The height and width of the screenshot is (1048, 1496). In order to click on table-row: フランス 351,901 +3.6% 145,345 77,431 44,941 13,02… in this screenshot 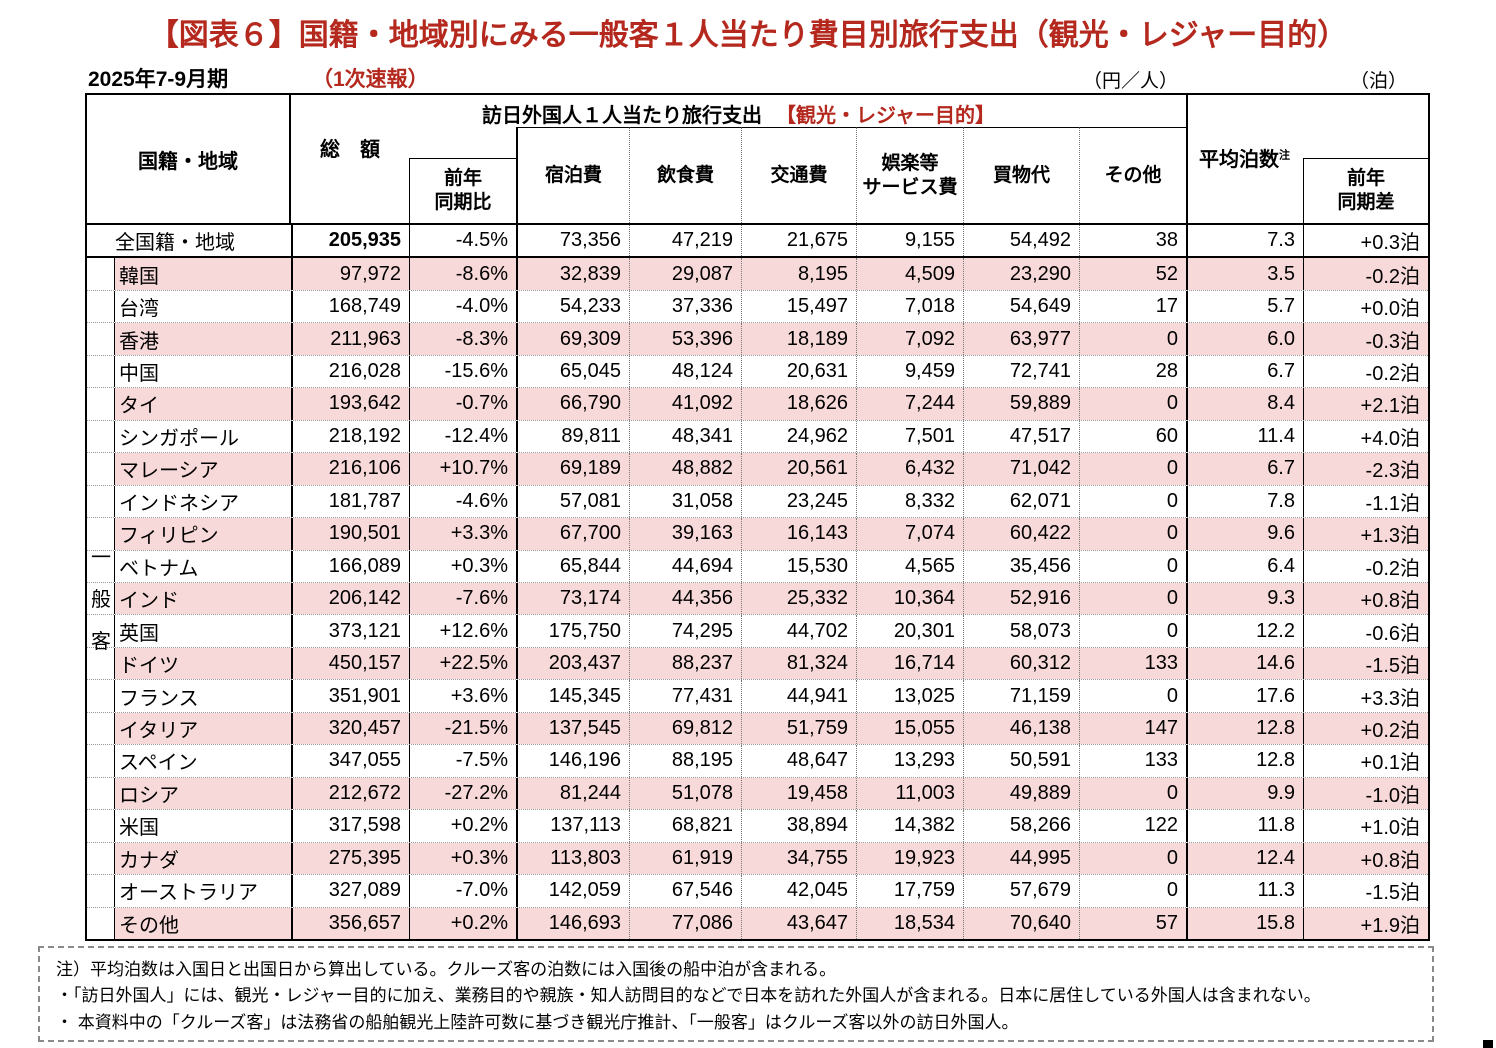, I will do `click(757, 696)`.